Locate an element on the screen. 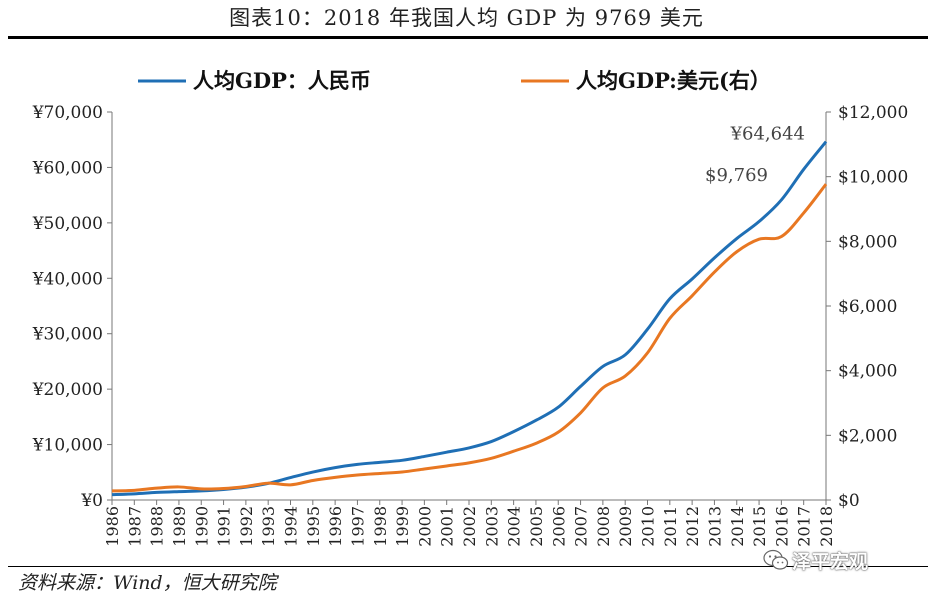 The image size is (933, 601). right-tick-label: $12,000 is located at coordinates (873, 113).